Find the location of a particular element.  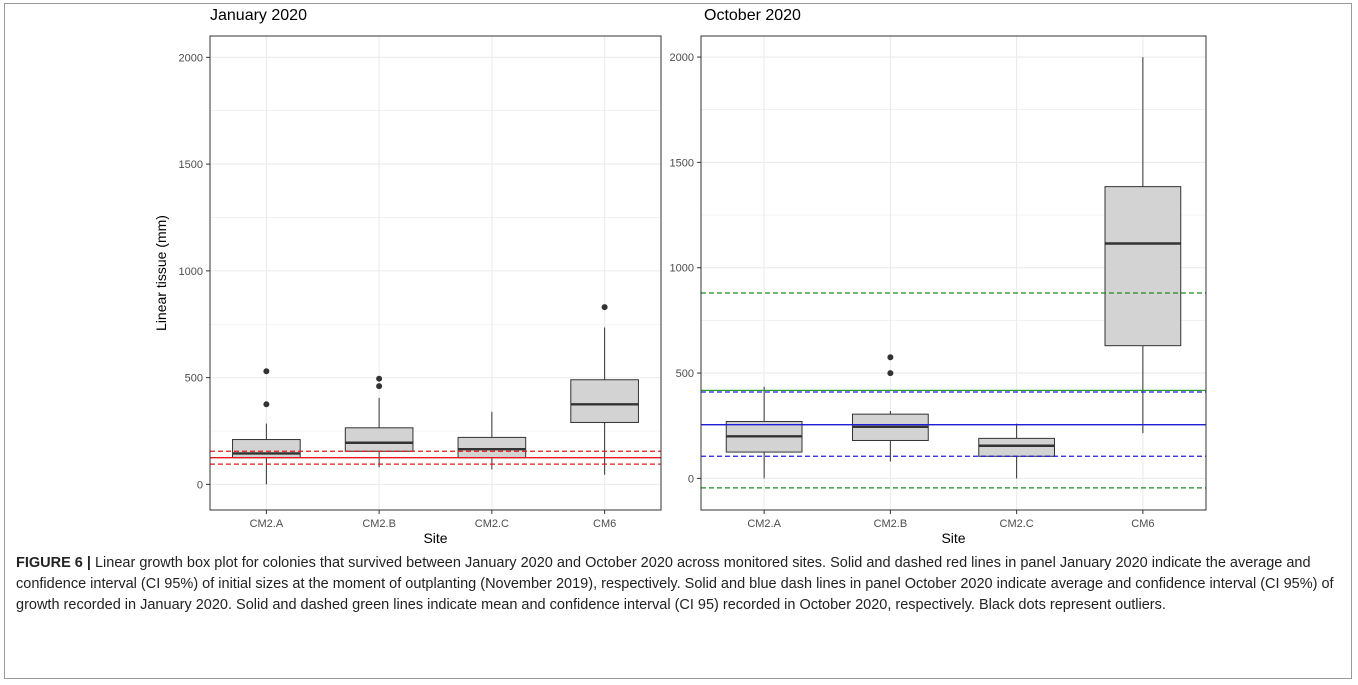

chart-title: January 2020 is located at coordinates (258, 15).